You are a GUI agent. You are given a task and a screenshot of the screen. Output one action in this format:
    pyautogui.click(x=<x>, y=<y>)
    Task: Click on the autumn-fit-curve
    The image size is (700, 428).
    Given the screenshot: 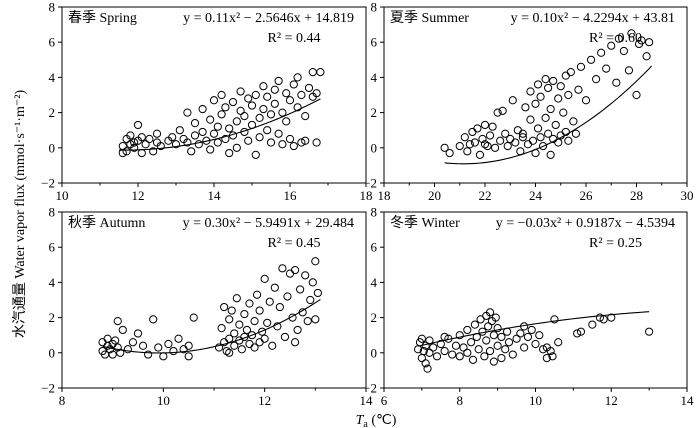 What is the action you would take?
    pyautogui.click(x=211, y=326)
    